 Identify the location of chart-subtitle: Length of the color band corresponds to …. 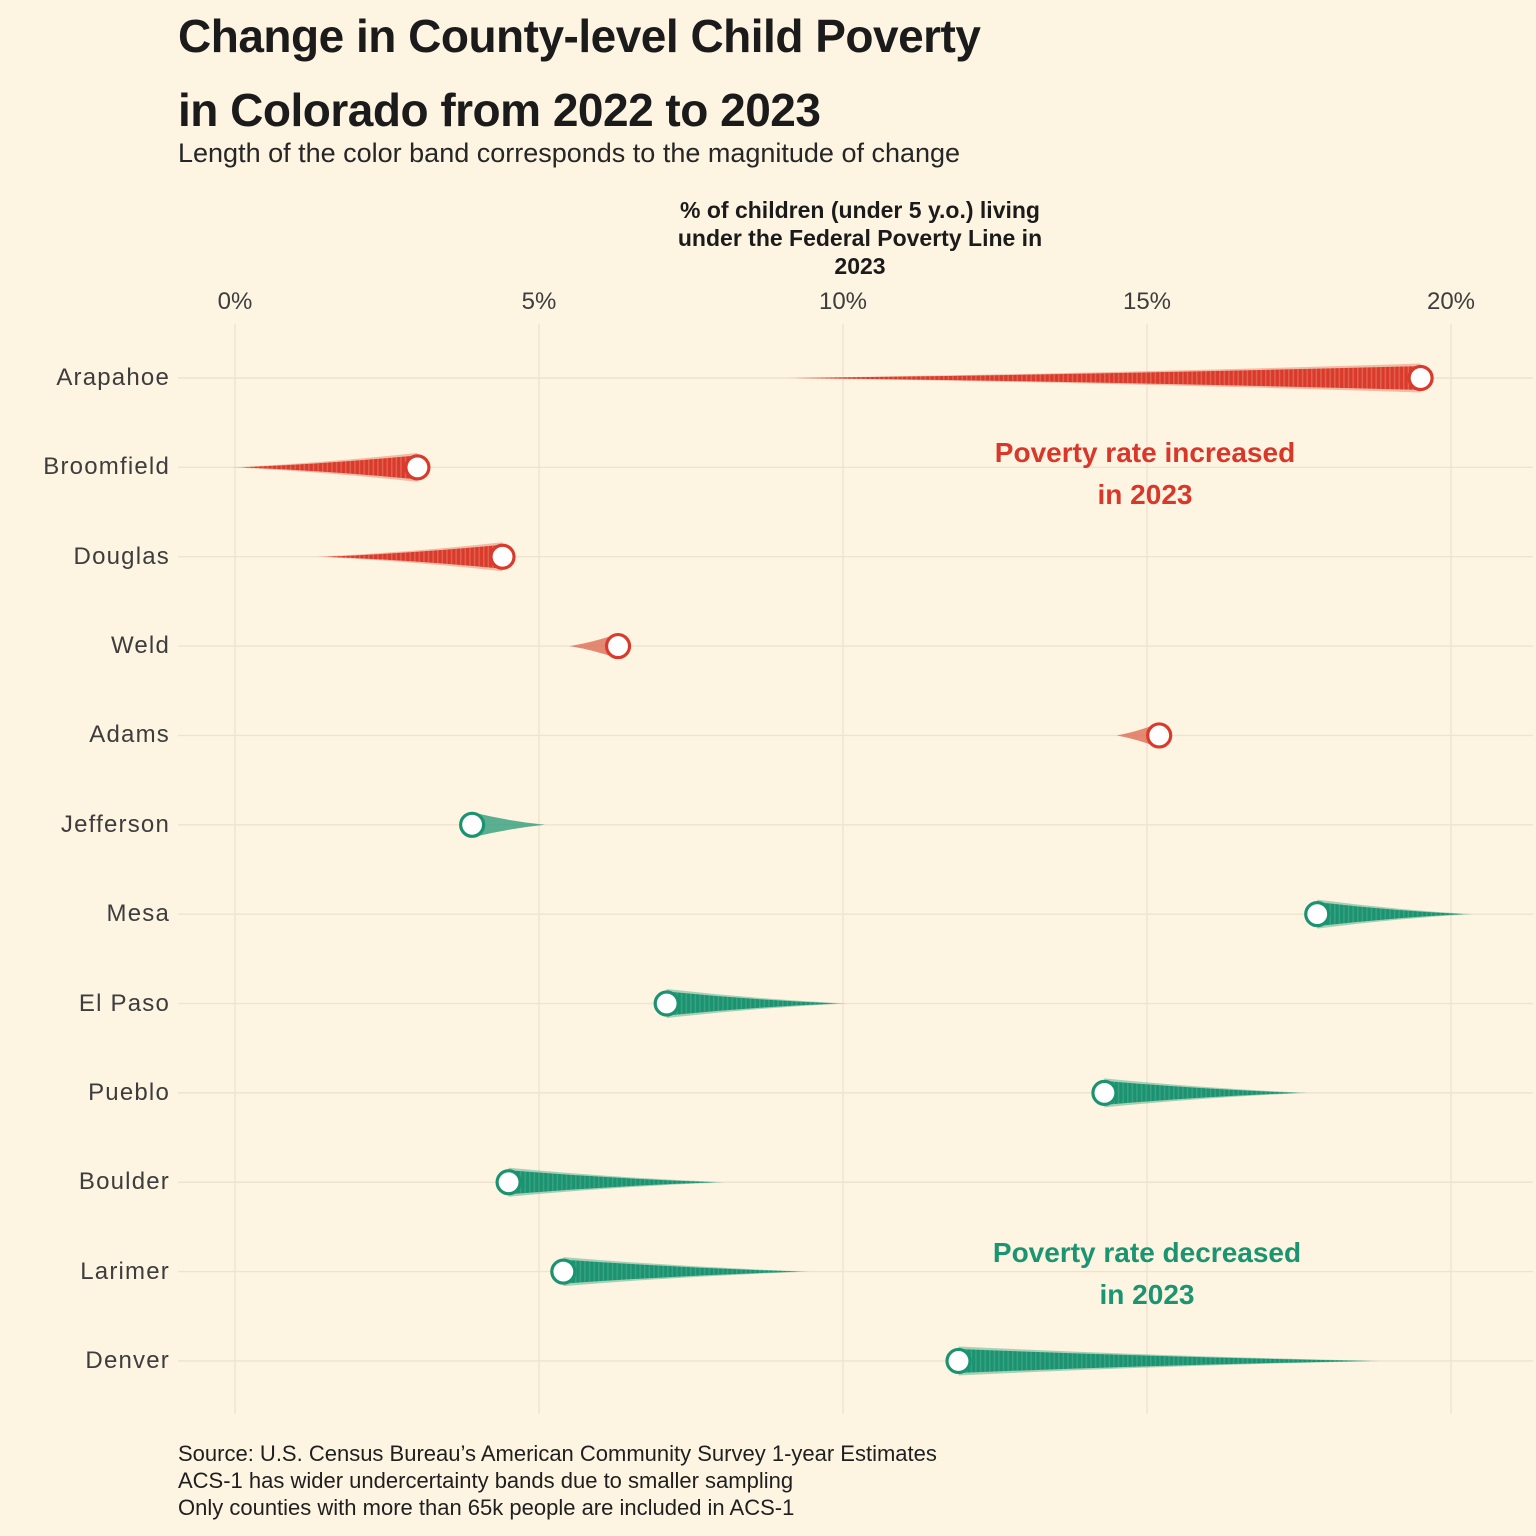
(569, 153).